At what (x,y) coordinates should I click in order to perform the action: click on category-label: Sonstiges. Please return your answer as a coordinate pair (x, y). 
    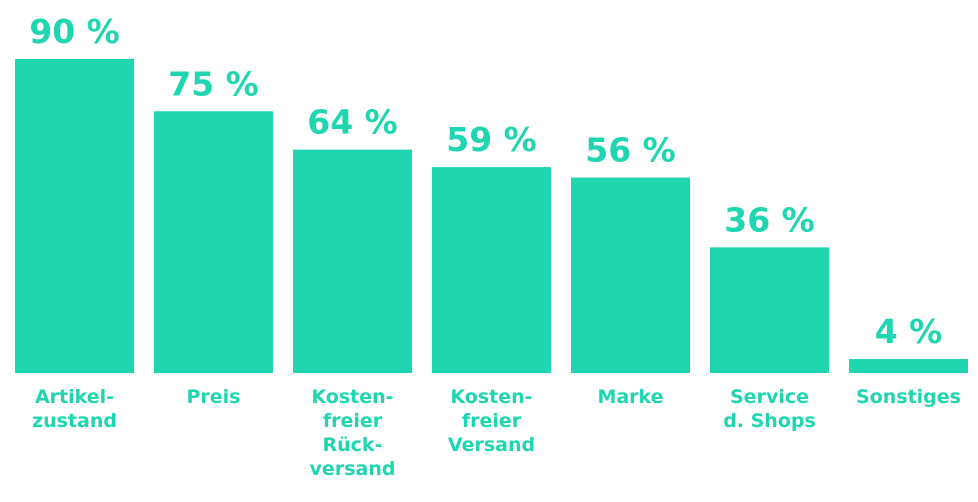
    Looking at the image, I should click on (908, 397).